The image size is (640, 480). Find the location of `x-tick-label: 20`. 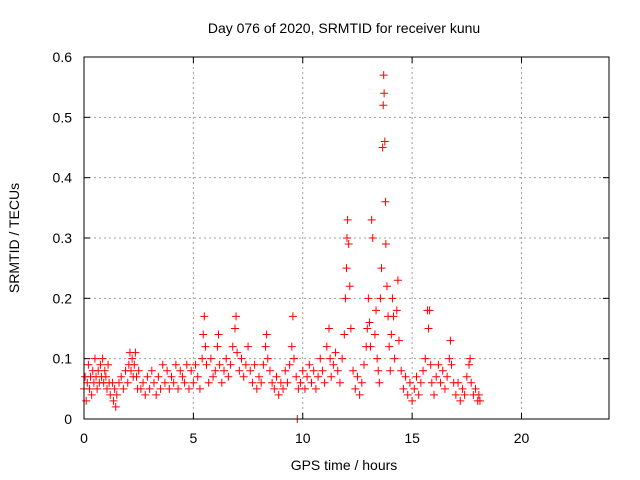

x-tick-label: 20 is located at coordinates (522, 438).